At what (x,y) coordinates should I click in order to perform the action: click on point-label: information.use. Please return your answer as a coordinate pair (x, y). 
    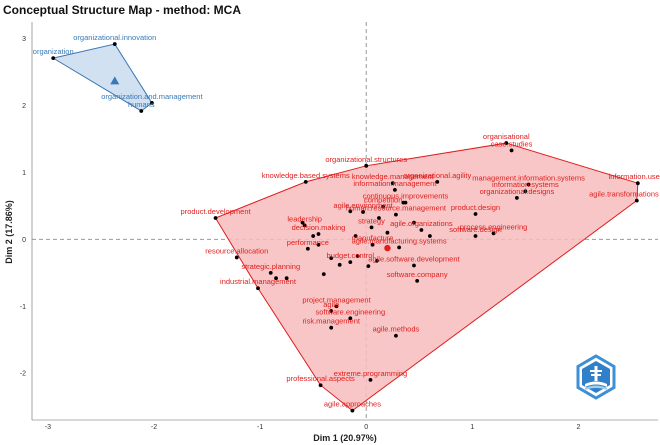
    Looking at the image, I should click on (634, 176).